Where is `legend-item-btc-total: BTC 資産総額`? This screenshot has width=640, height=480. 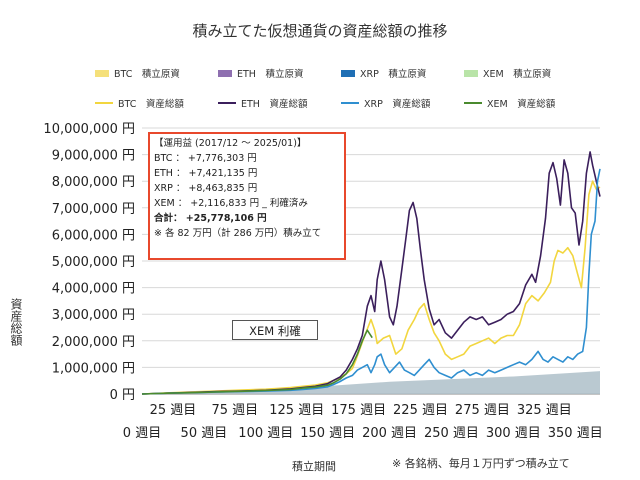 legend-item-btc-total: BTC 資産総額 is located at coordinates (156, 103).